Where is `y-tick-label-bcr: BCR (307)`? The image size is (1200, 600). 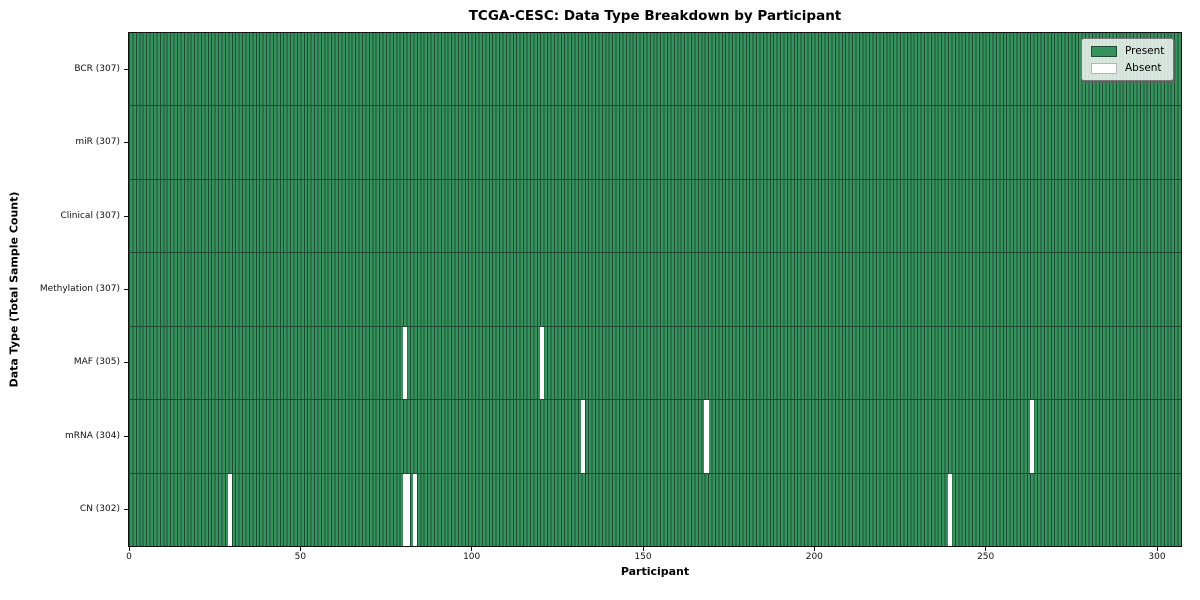
y-tick-label-bcr: BCR (307) is located at coordinates (97, 69).